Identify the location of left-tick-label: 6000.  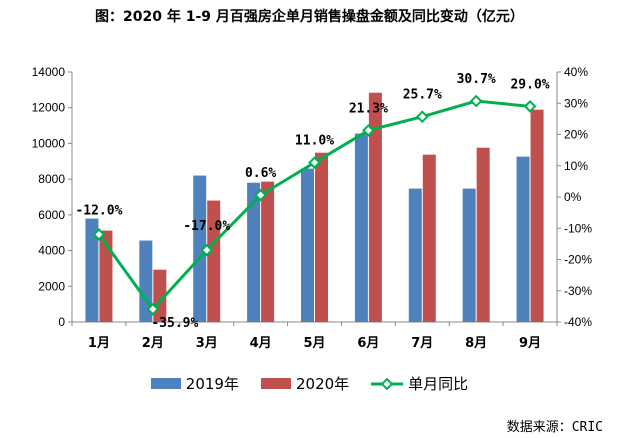
(51, 215).